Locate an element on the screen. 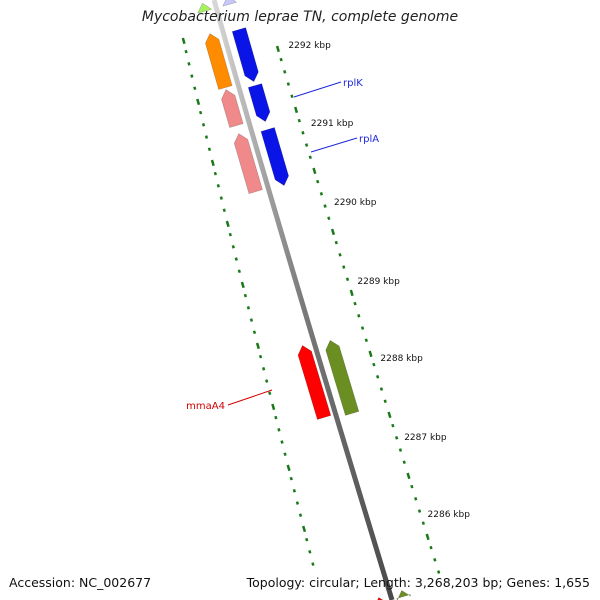  forward-gene-rpla is located at coordinates (274, 156).